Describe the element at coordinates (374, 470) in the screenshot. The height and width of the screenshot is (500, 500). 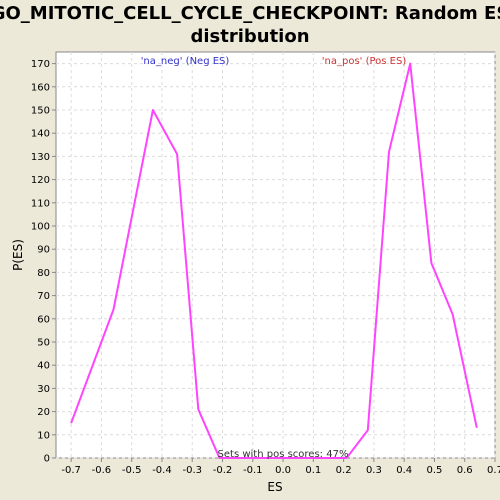
I see `x-tick-label: 0.3` at that location.